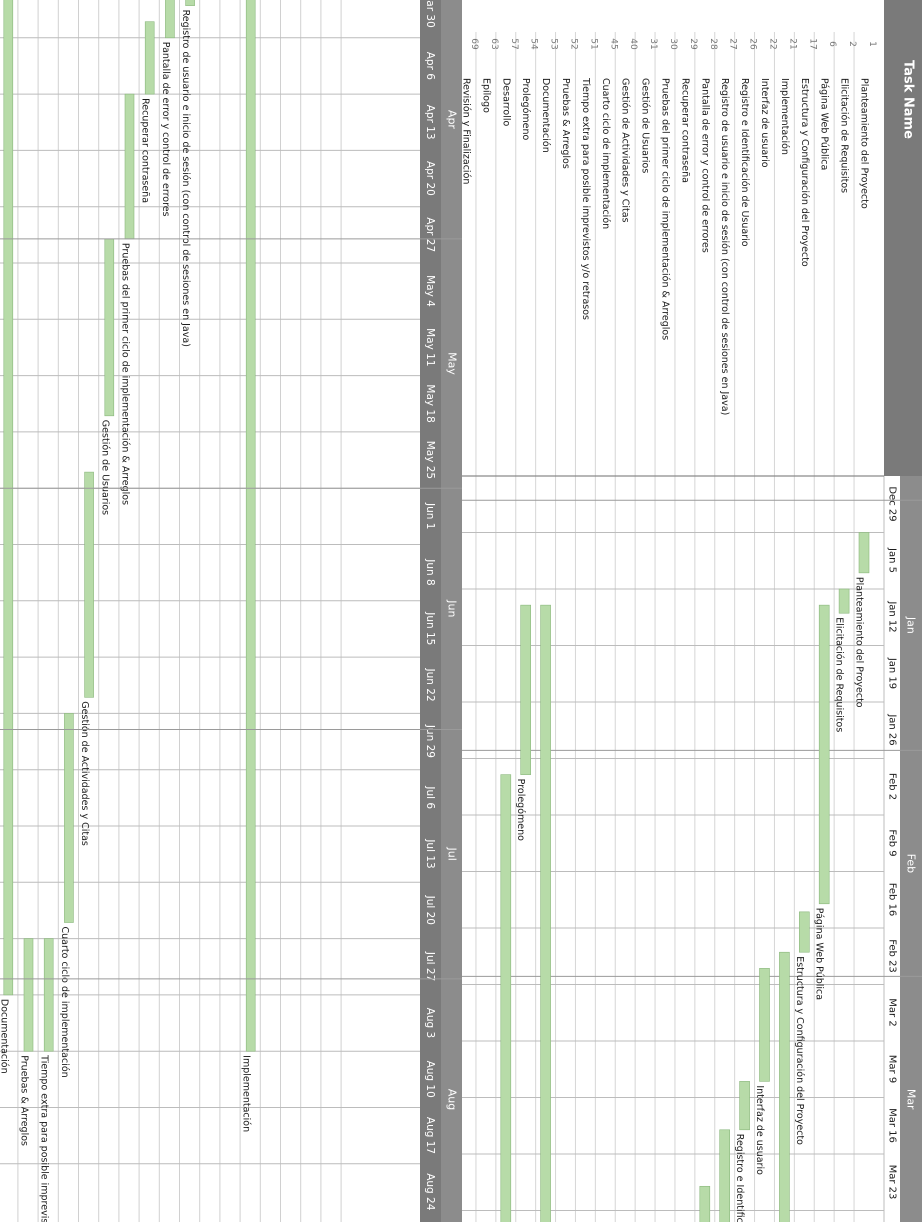 This screenshot has width=922, height=1226. Describe the element at coordinates (452, 854) in the screenshot. I see `left-month-label: Jul` at that location.